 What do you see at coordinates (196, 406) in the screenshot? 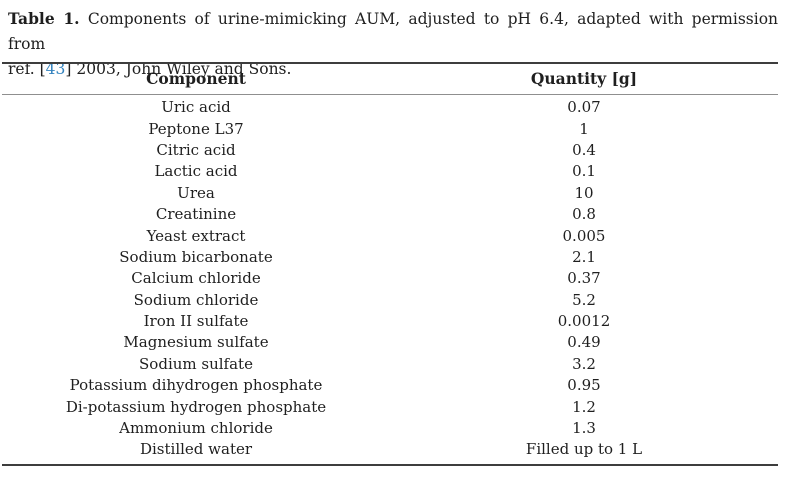
I see `component-cell: Di-potassium hydrogen phosphate` at bounding box center [196, 406].